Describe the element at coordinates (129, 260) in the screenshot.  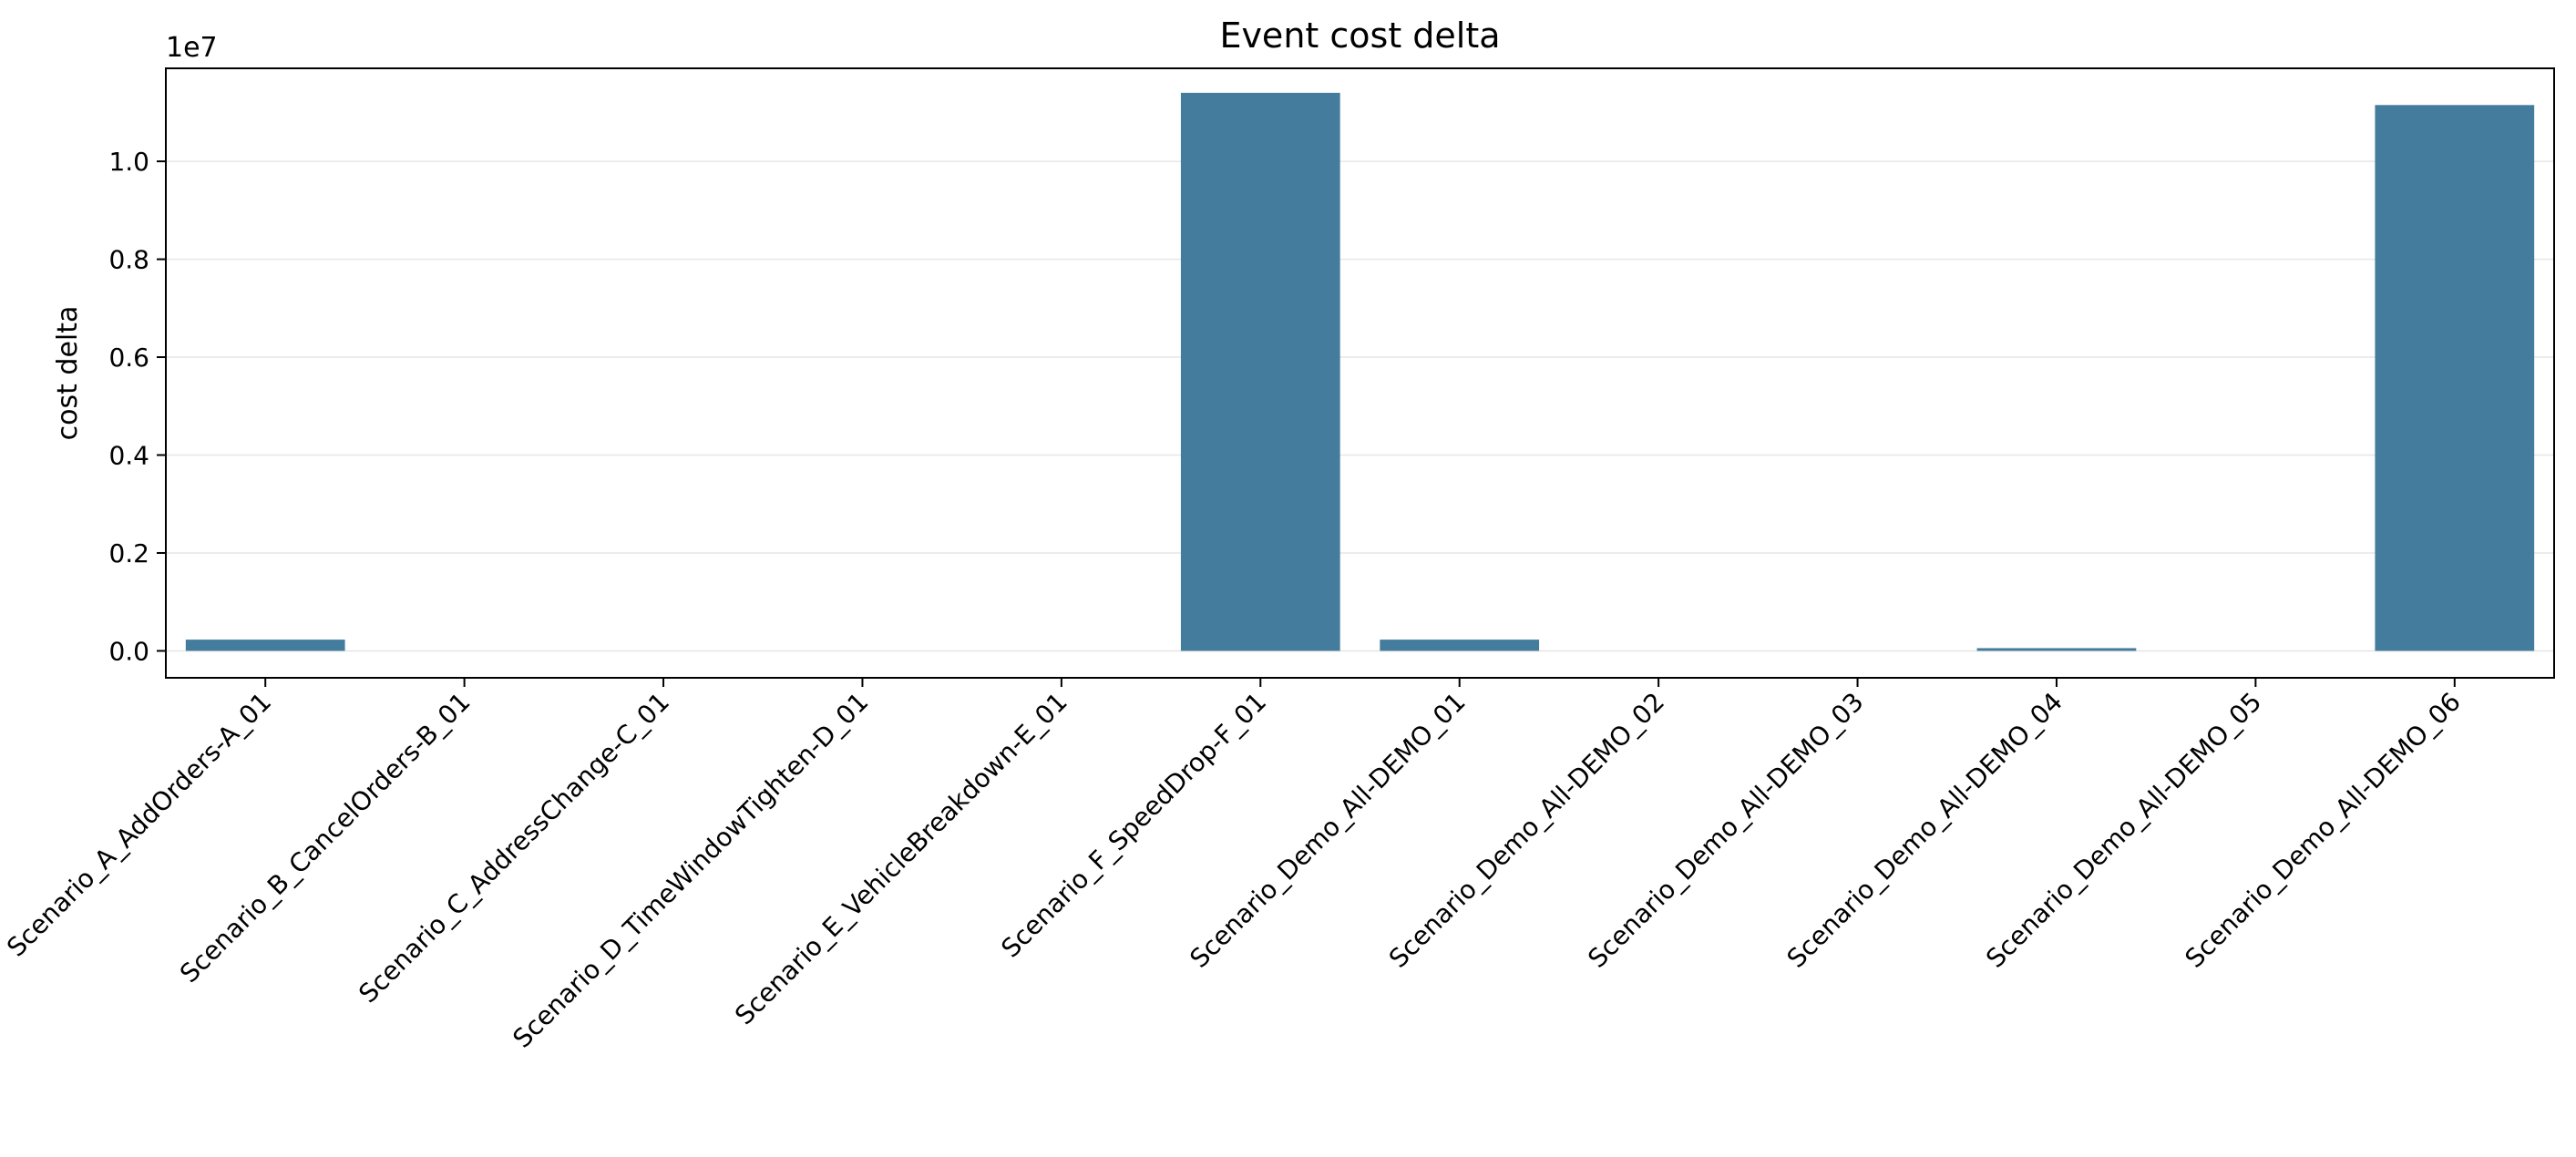
I see `y-tick-label: 0.8` at that location.